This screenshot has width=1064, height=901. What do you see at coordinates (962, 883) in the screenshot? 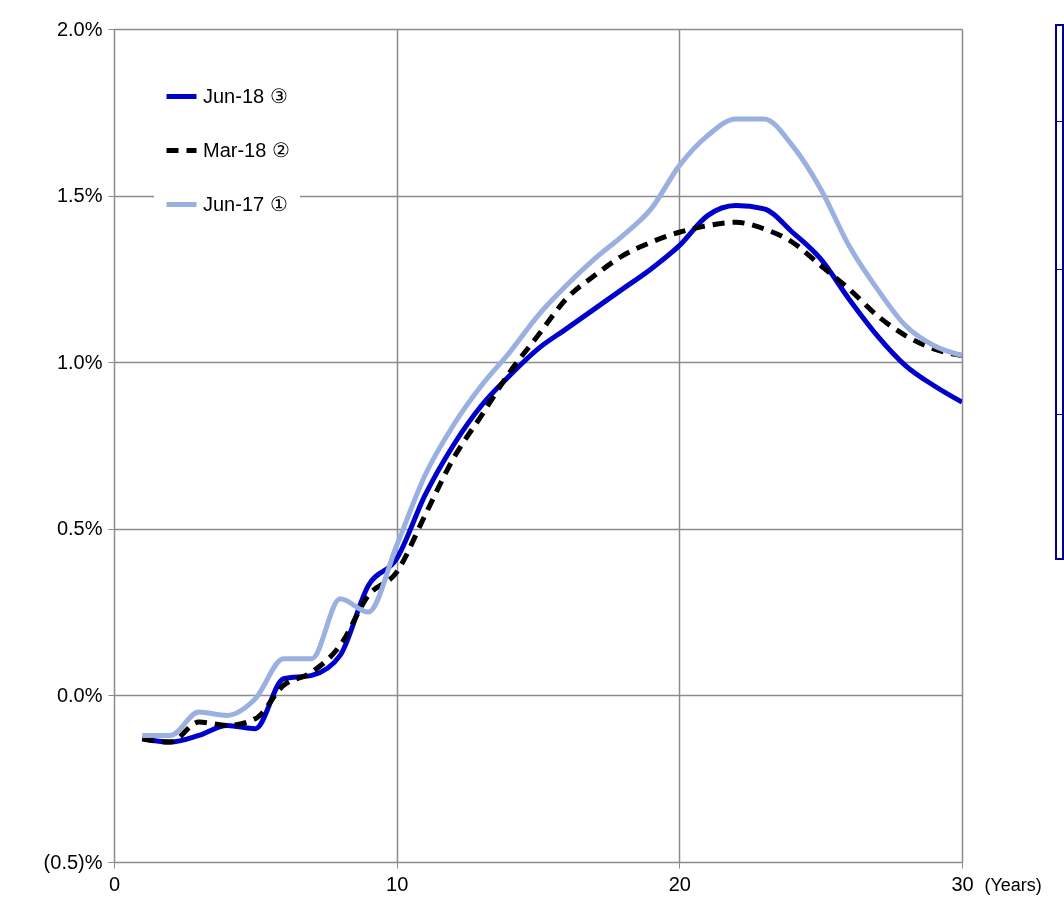
I see `x-tick-label: 30` at bounding box center [962, 883].